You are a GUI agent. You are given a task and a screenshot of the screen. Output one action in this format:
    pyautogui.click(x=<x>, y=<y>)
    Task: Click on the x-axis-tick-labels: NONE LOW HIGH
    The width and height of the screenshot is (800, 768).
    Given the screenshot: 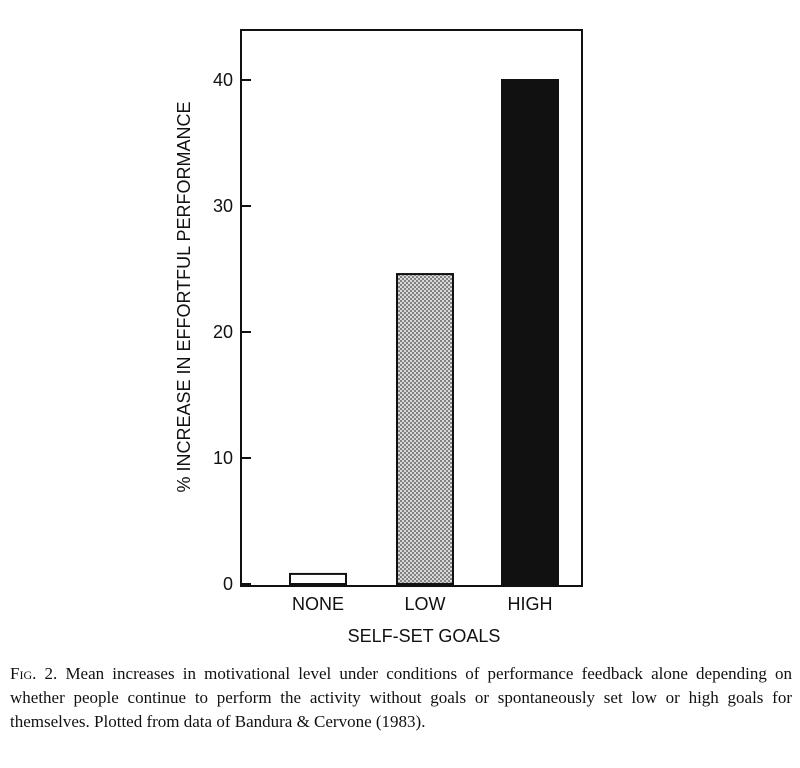 What is the action you would take?
    pyautogui.click(x=422, y=604)
    